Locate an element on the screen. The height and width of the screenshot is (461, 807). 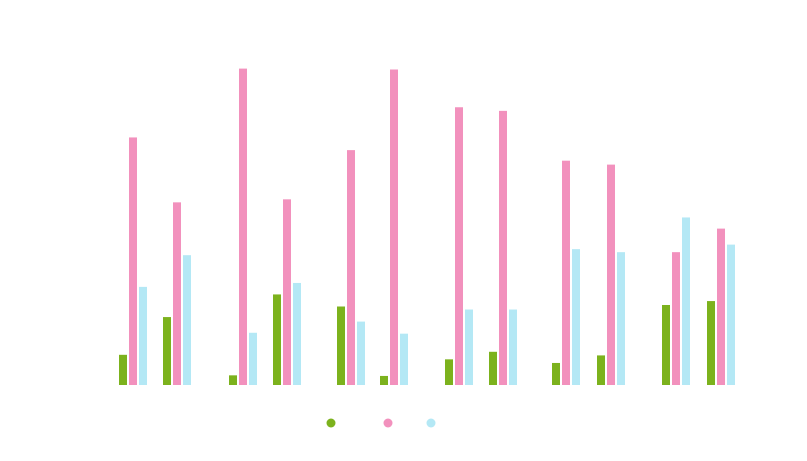
bar-series2-cat5 is located at coordinates (351, 267).